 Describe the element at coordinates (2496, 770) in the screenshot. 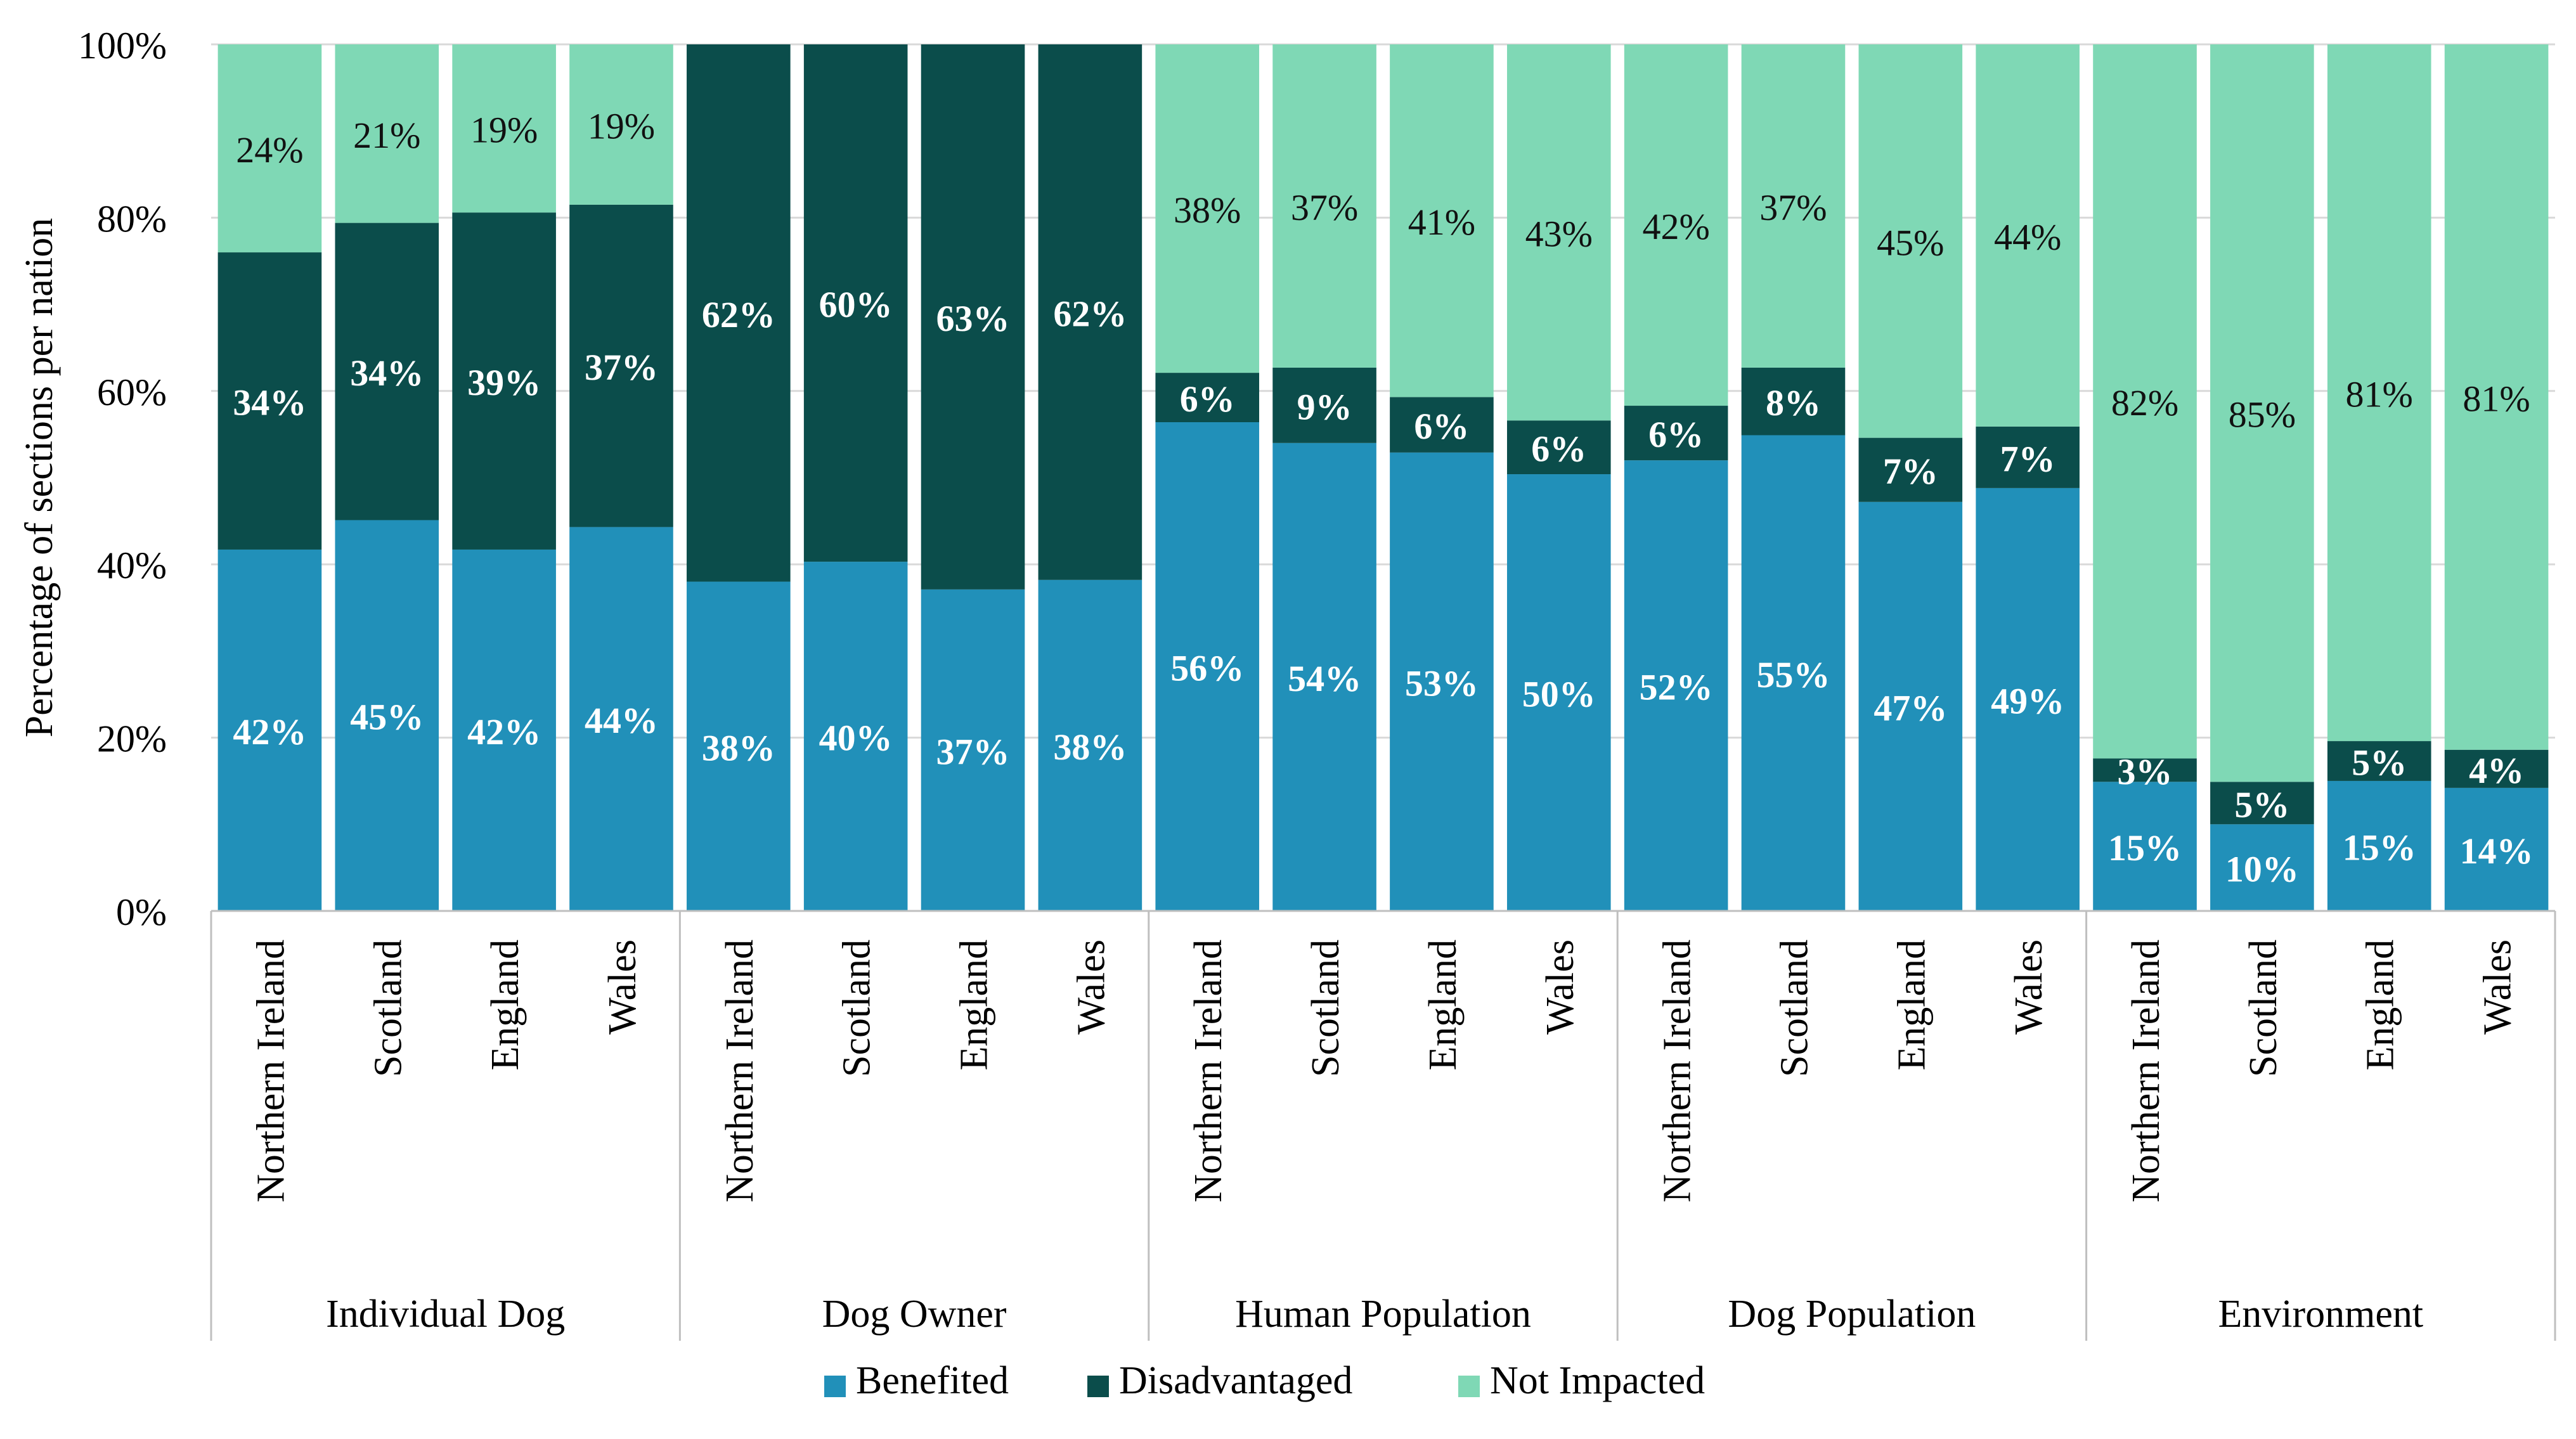

I see `data-label: 4%` at that location.